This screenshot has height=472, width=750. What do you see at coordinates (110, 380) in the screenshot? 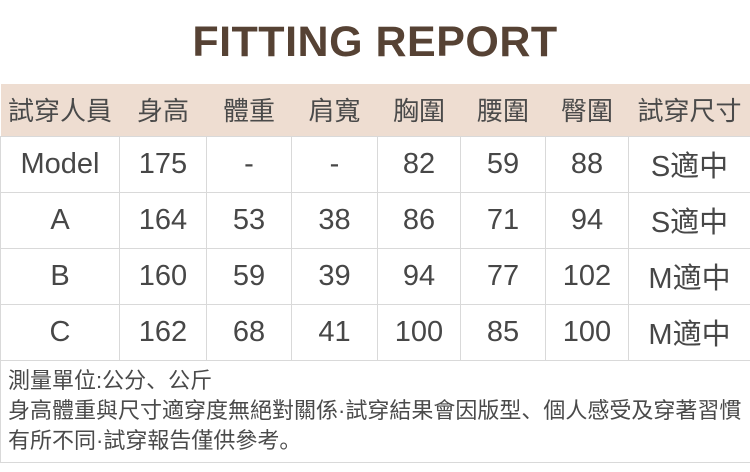
I see `note-measure-unit: 測量單位:公分、公斤` at bounding box center [110, 380].